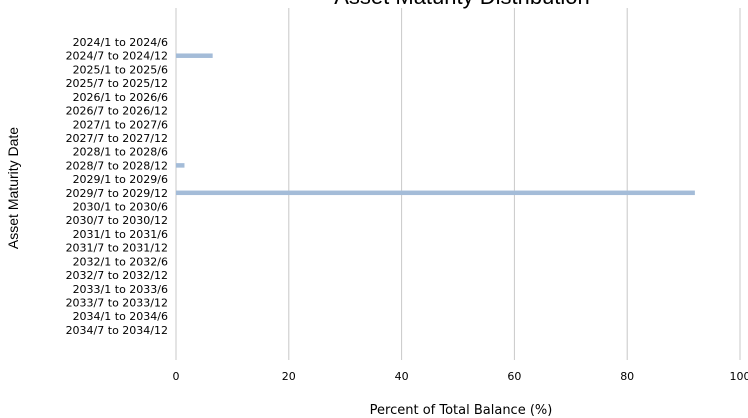 The width and height of the screenshot is (748, 418). Describe the element at coordinates (117, 302) in the screenshot. I see `y-tick-label: 2033/7 to 2033/12` at that location.